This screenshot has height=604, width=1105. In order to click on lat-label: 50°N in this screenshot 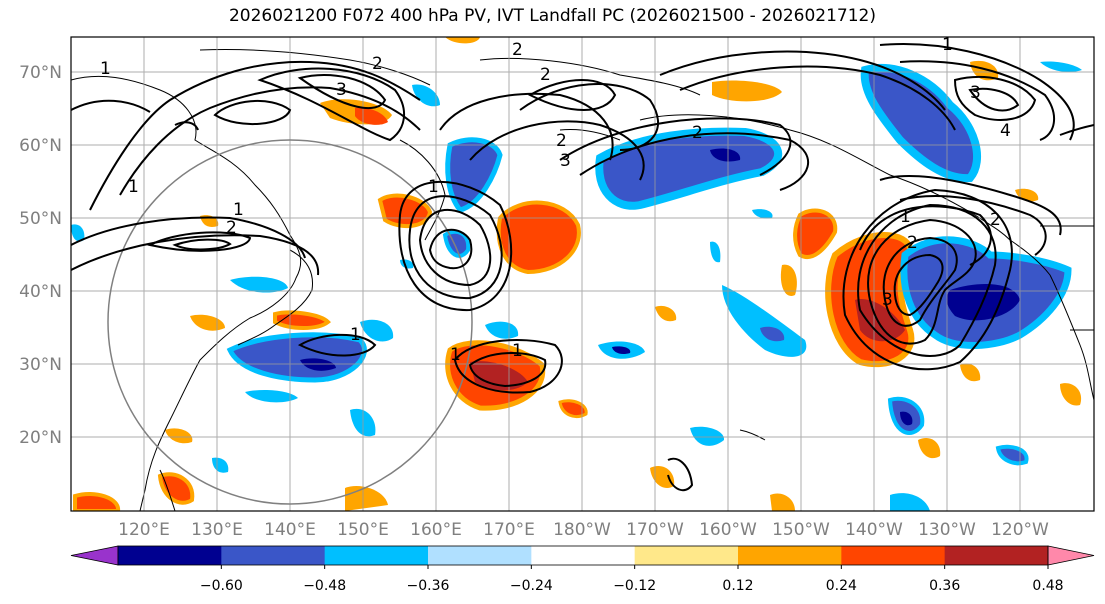, I will do `click(40, 219)`.